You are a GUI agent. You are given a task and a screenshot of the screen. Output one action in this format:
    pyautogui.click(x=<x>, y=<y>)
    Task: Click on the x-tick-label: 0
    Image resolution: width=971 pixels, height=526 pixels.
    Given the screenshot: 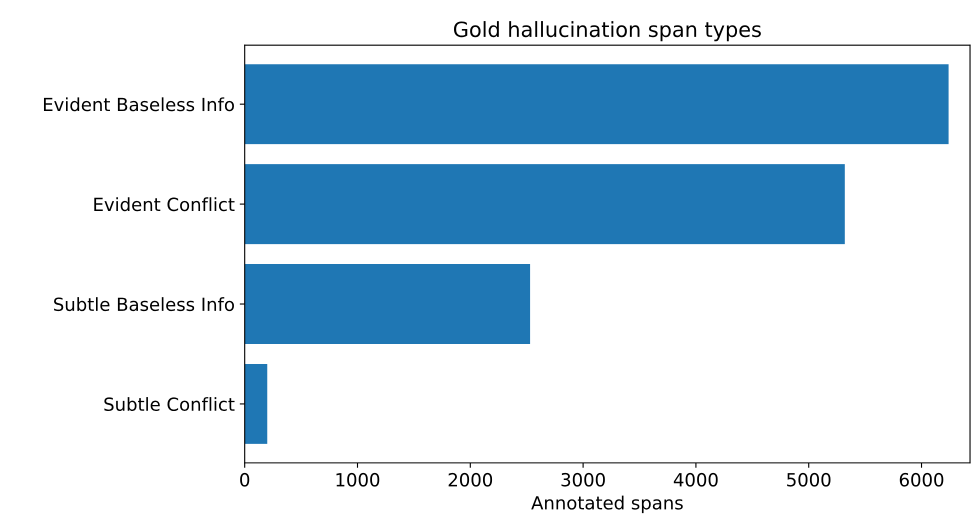 What is the action you would take?
    pyautogui.click(x=245, y=479)
    